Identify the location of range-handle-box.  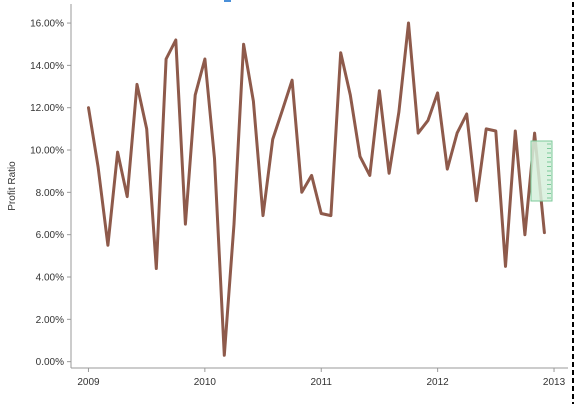
(541, 171).